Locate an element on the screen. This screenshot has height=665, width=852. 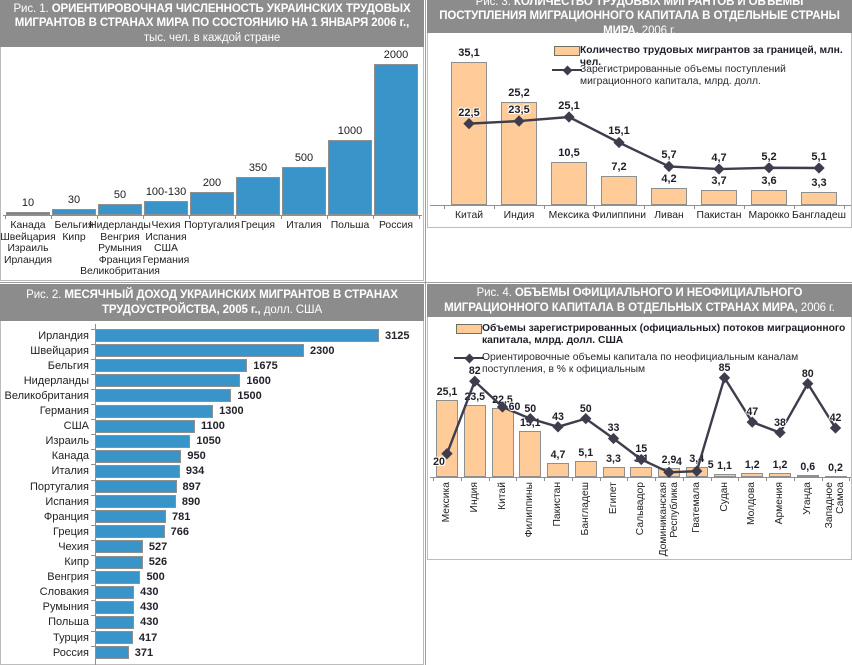
fig3-category: Ливан is located at coordinates (669, 215).